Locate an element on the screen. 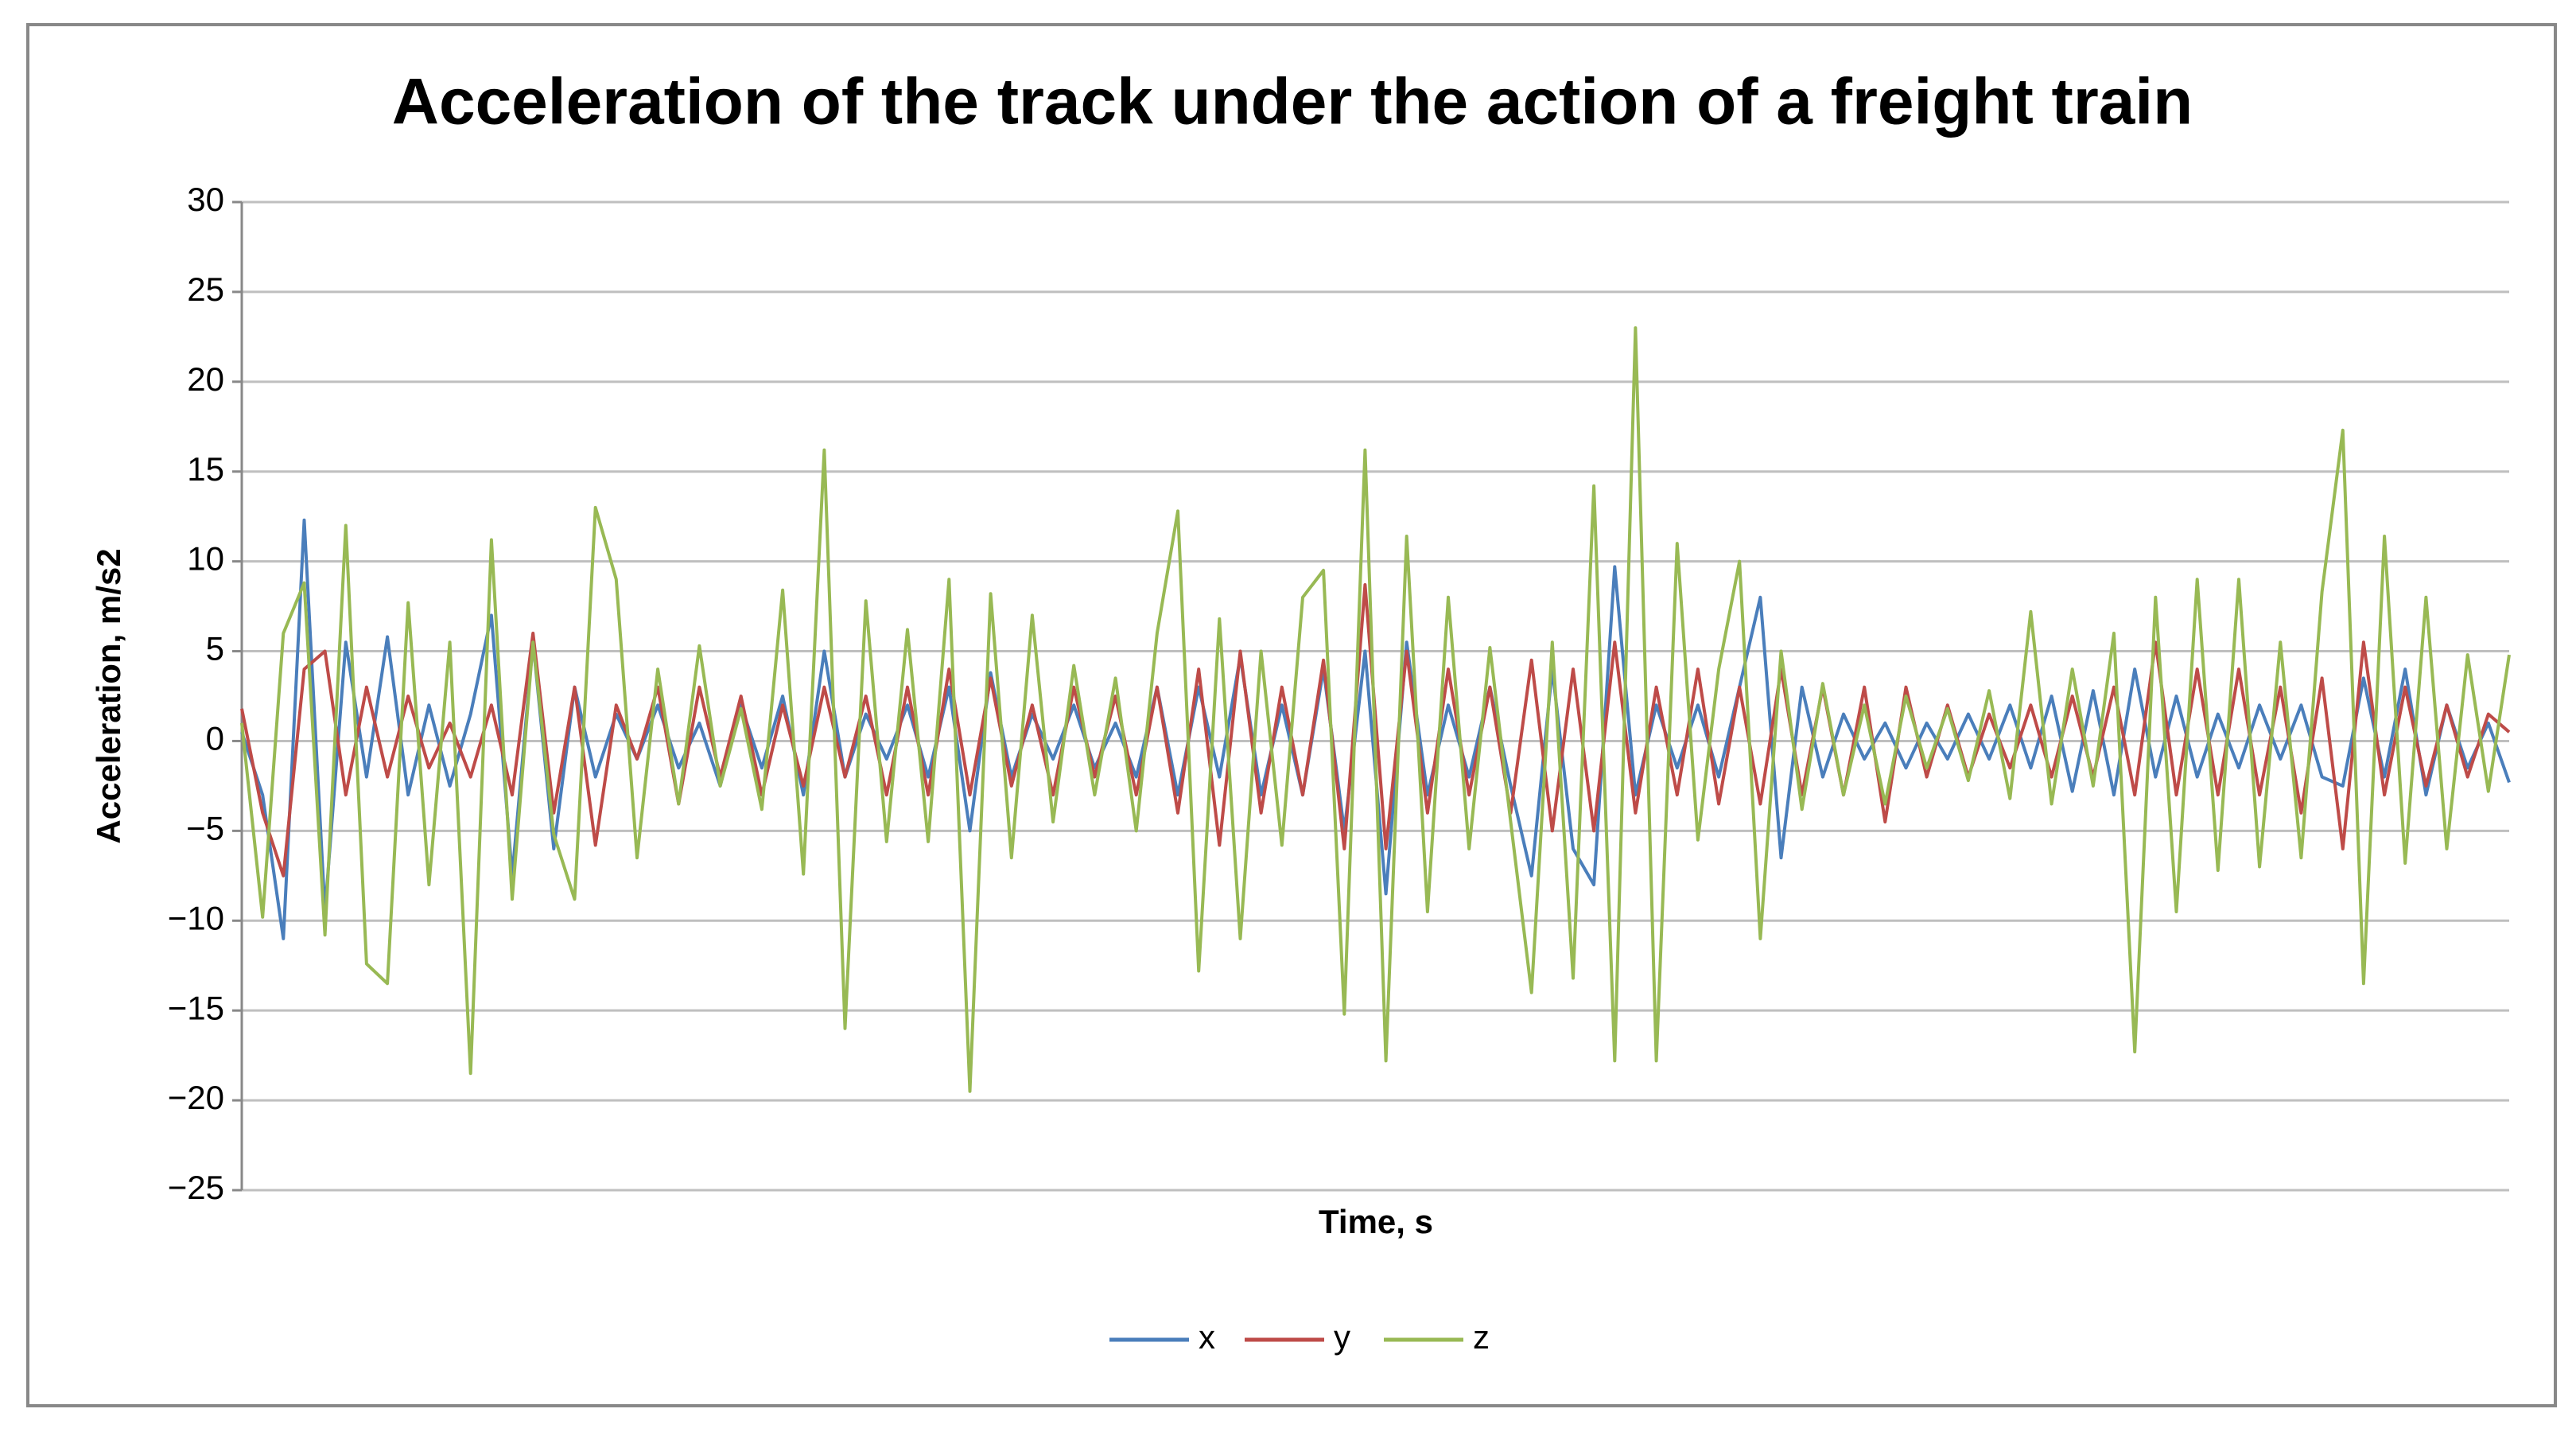  legend-label: z is located at coordinates (1481, 1337).